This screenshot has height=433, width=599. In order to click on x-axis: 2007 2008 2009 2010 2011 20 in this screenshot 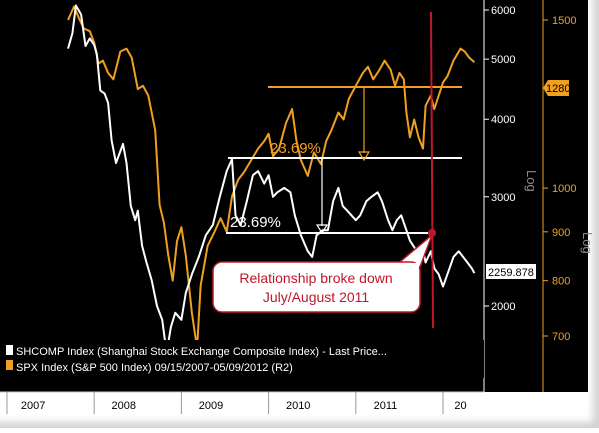, I will do `click(242, 402)`.